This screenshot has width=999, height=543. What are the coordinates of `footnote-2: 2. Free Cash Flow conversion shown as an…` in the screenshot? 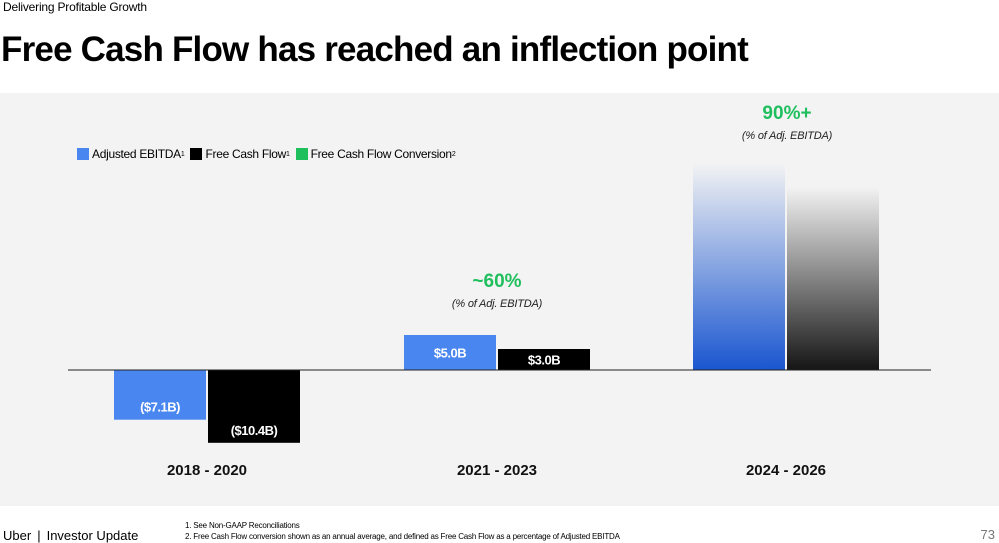 It's located at (402, 536).